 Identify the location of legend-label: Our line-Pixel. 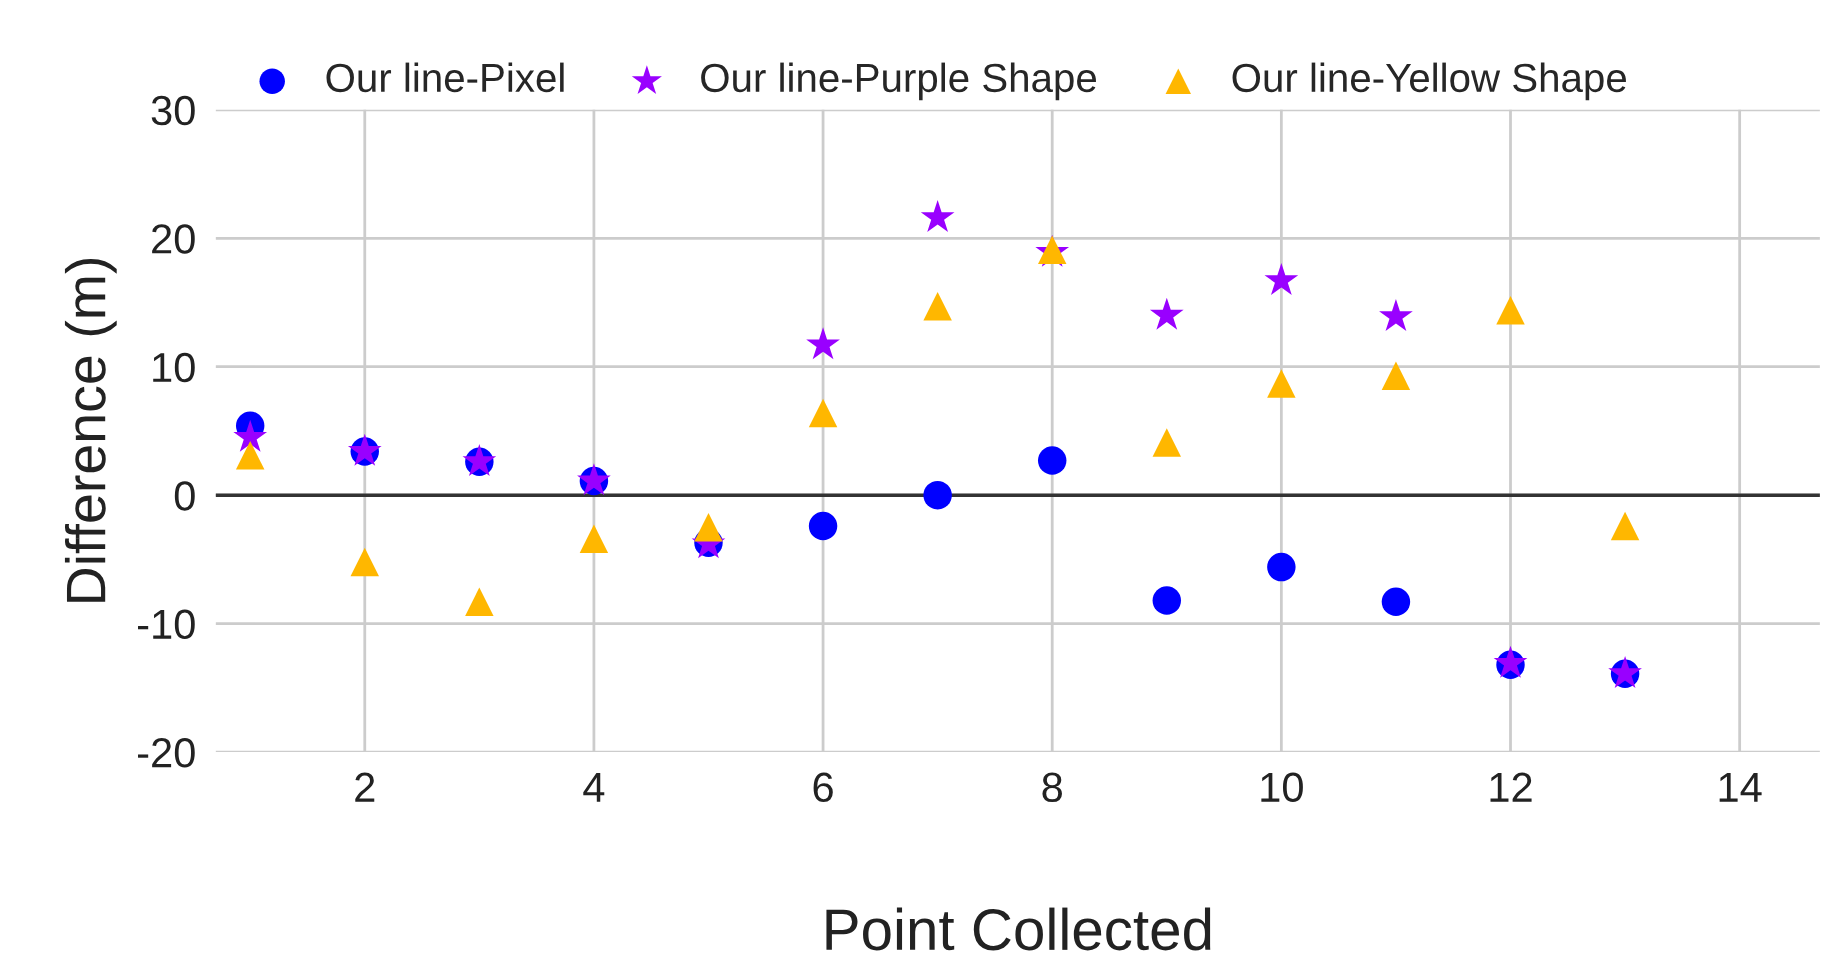
(445, 77).